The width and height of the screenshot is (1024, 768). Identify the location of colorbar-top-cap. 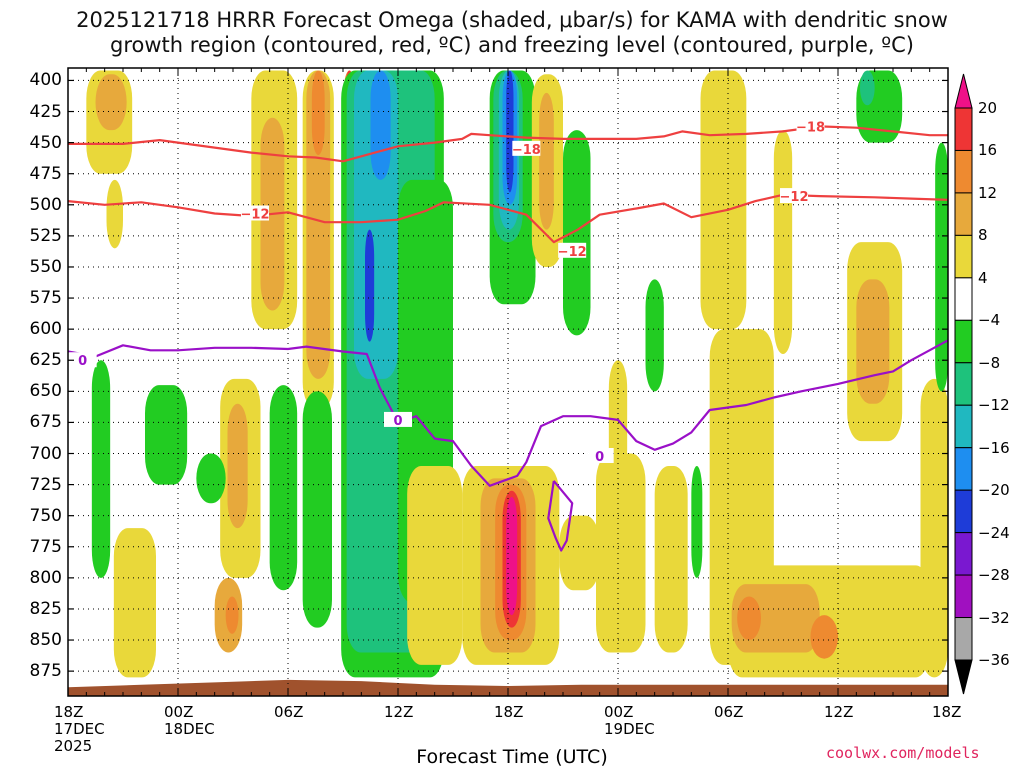
(963, 91).